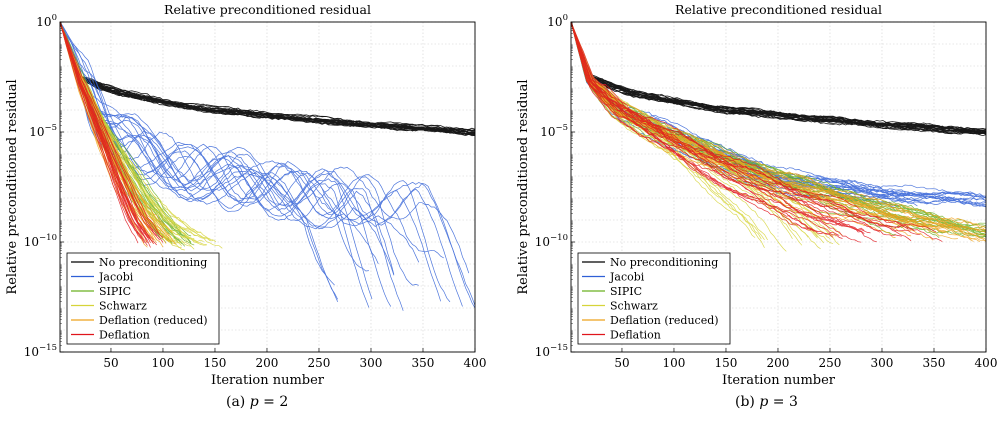 This screenshot has height=427, width=1002. I want to click on caption-b-symbol: p, so click(764, 402).